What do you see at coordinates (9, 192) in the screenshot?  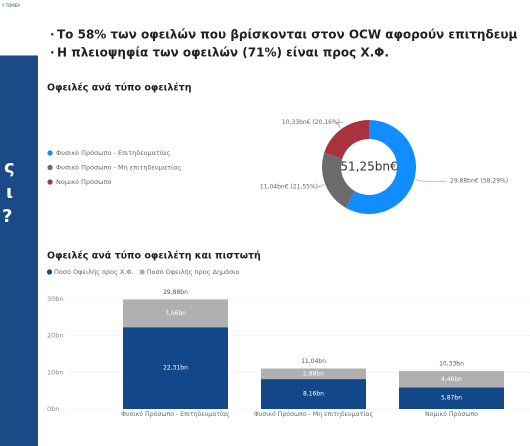 I see `sidebar-fragment: ι` at bounding box center [9, 192].